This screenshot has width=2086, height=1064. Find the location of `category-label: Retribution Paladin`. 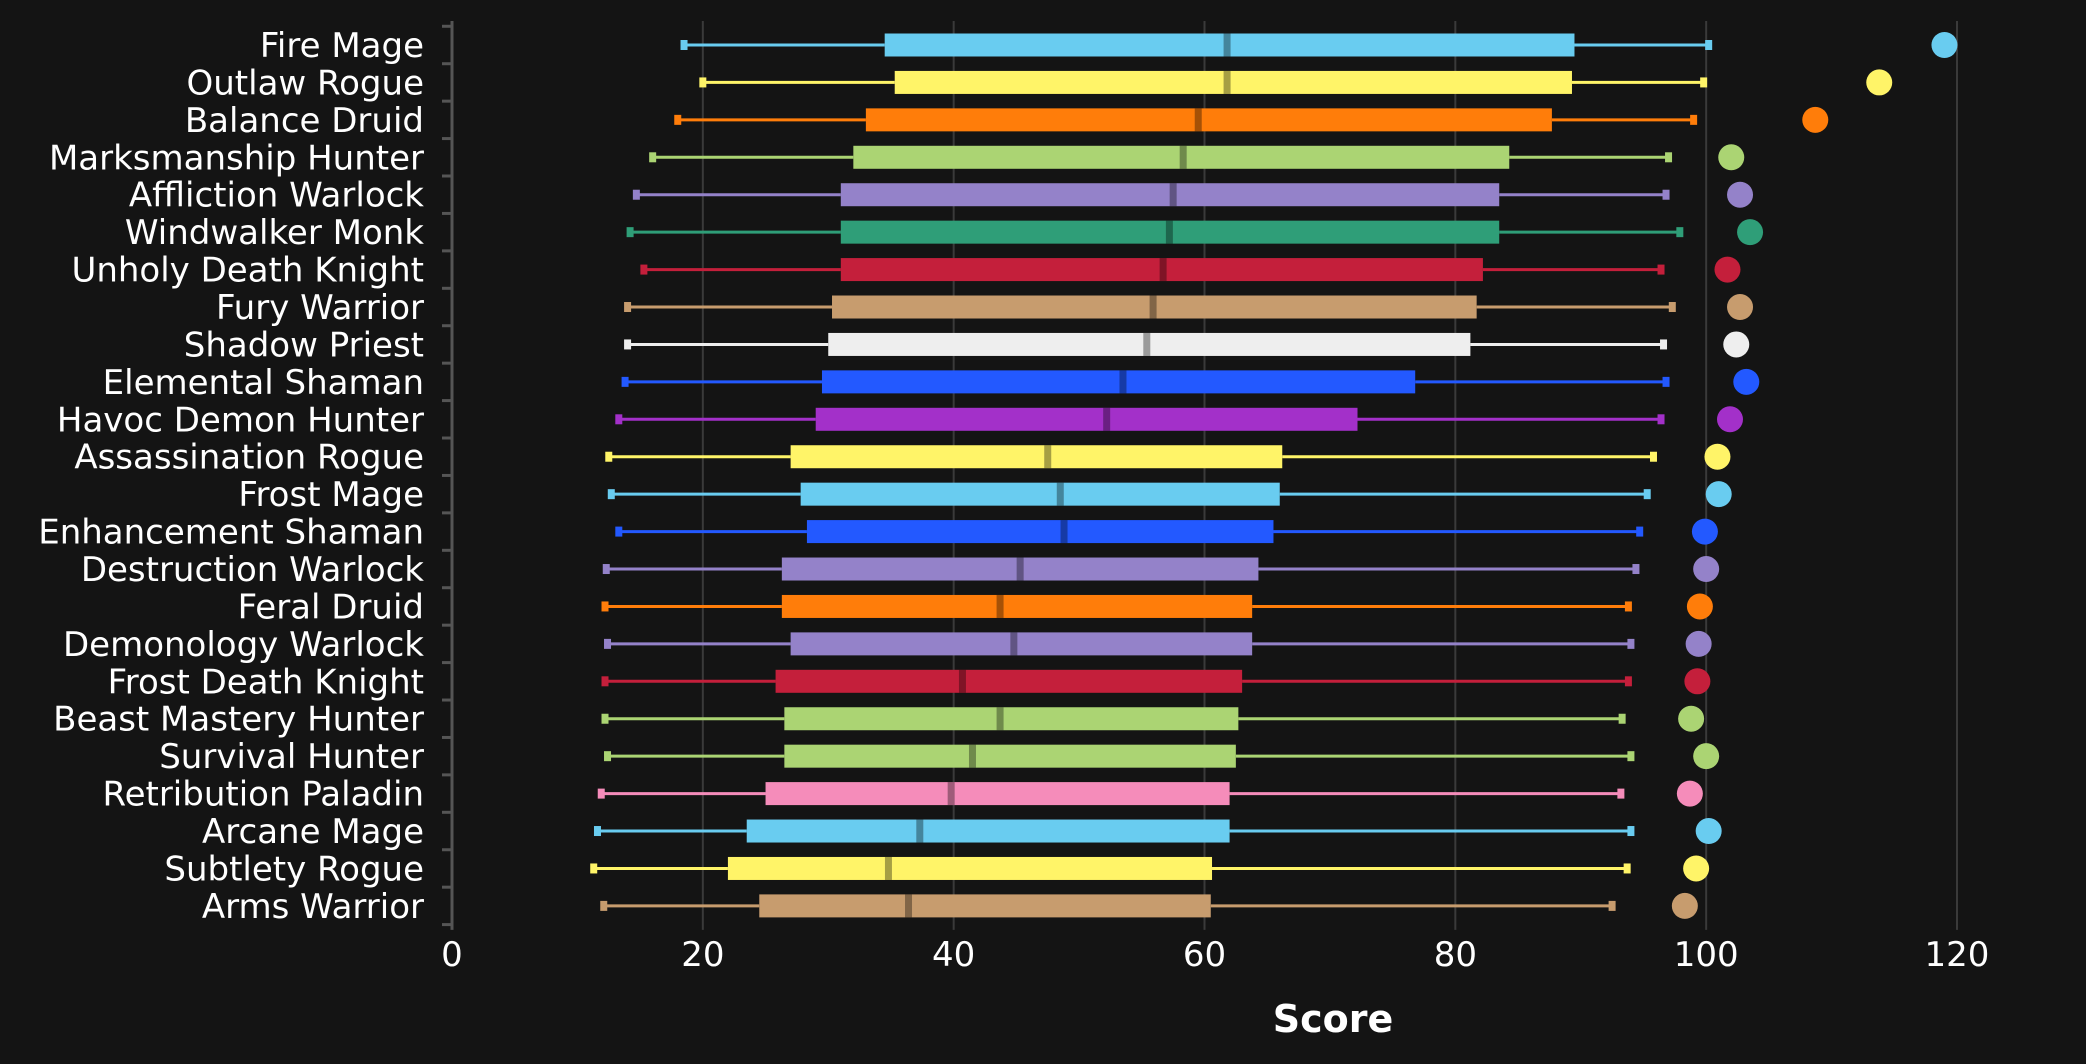

category-label: Retribution Paladin is located at coordinates (263, 795).